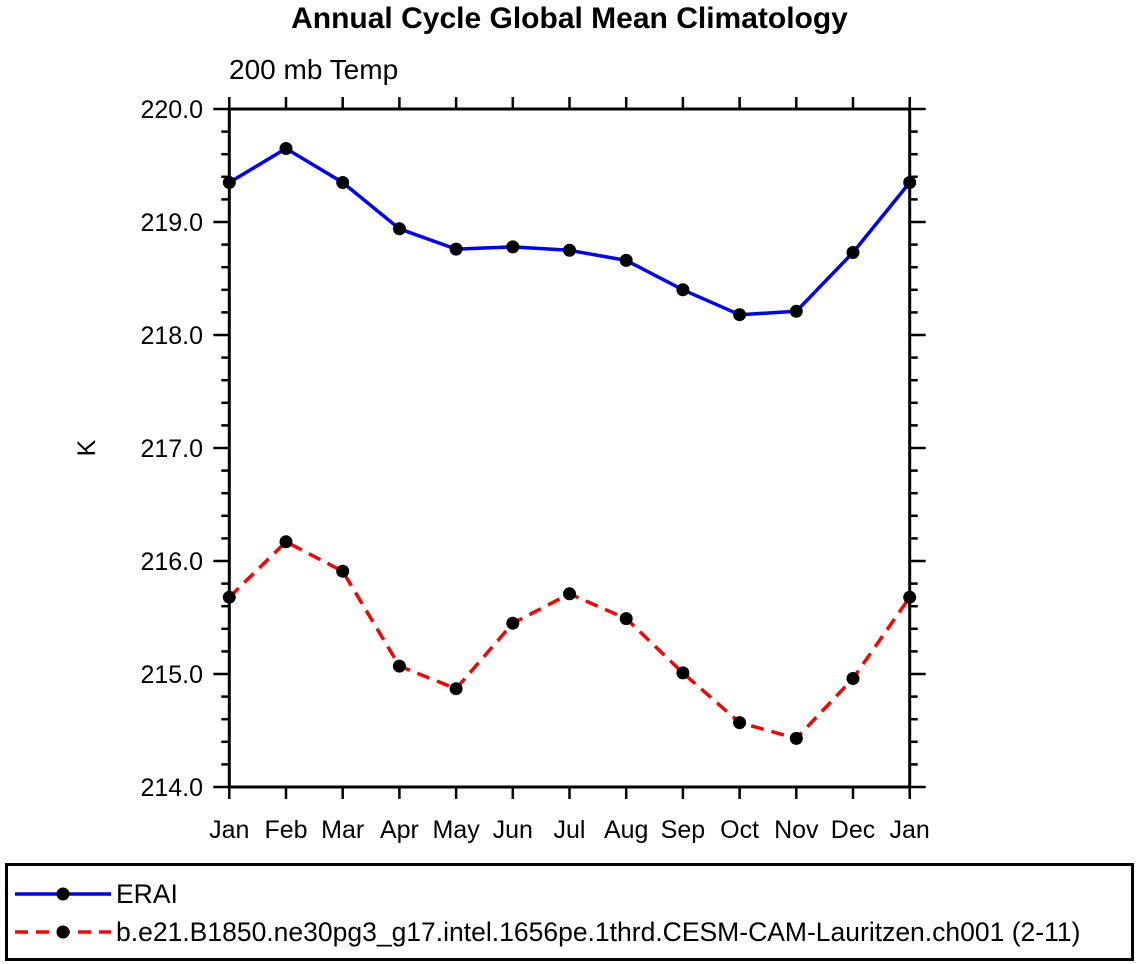 Image resolution: width=1138 pixels, height=964 pixels. What do you see at coordinates (456, 830) in the screenshot?
I see `x-tick-label: May` at bounding box center [456, 830].